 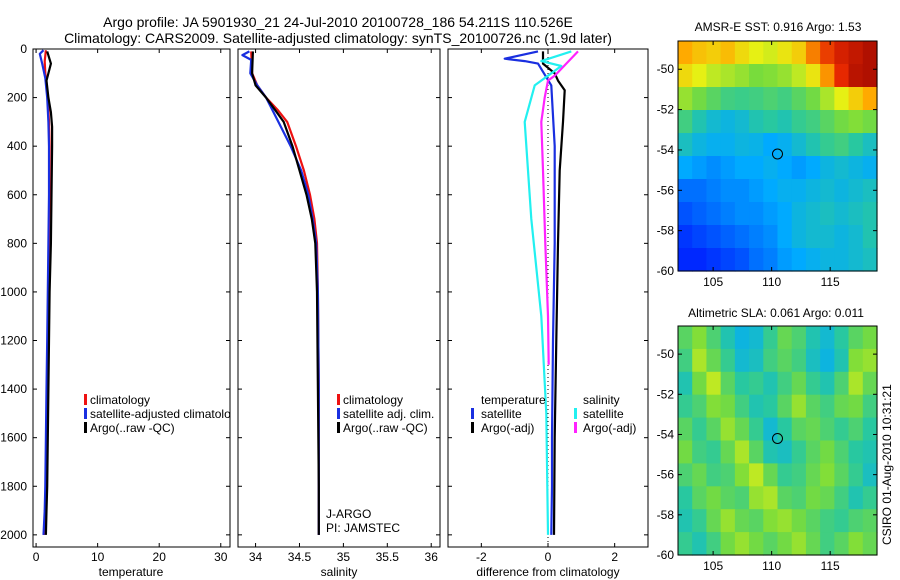 I want to click on sla-heatmap-cells, so click(x=778, y=441).